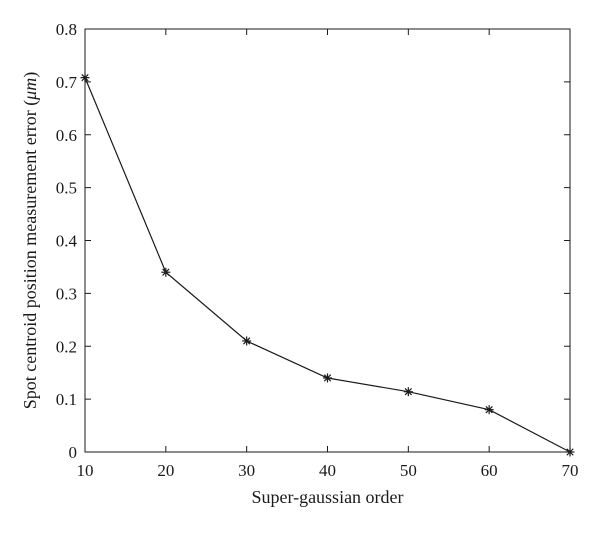 The height and width of the screenshot is (538, 600). I want to click on y-tick-label: 0, so click(73, 452).